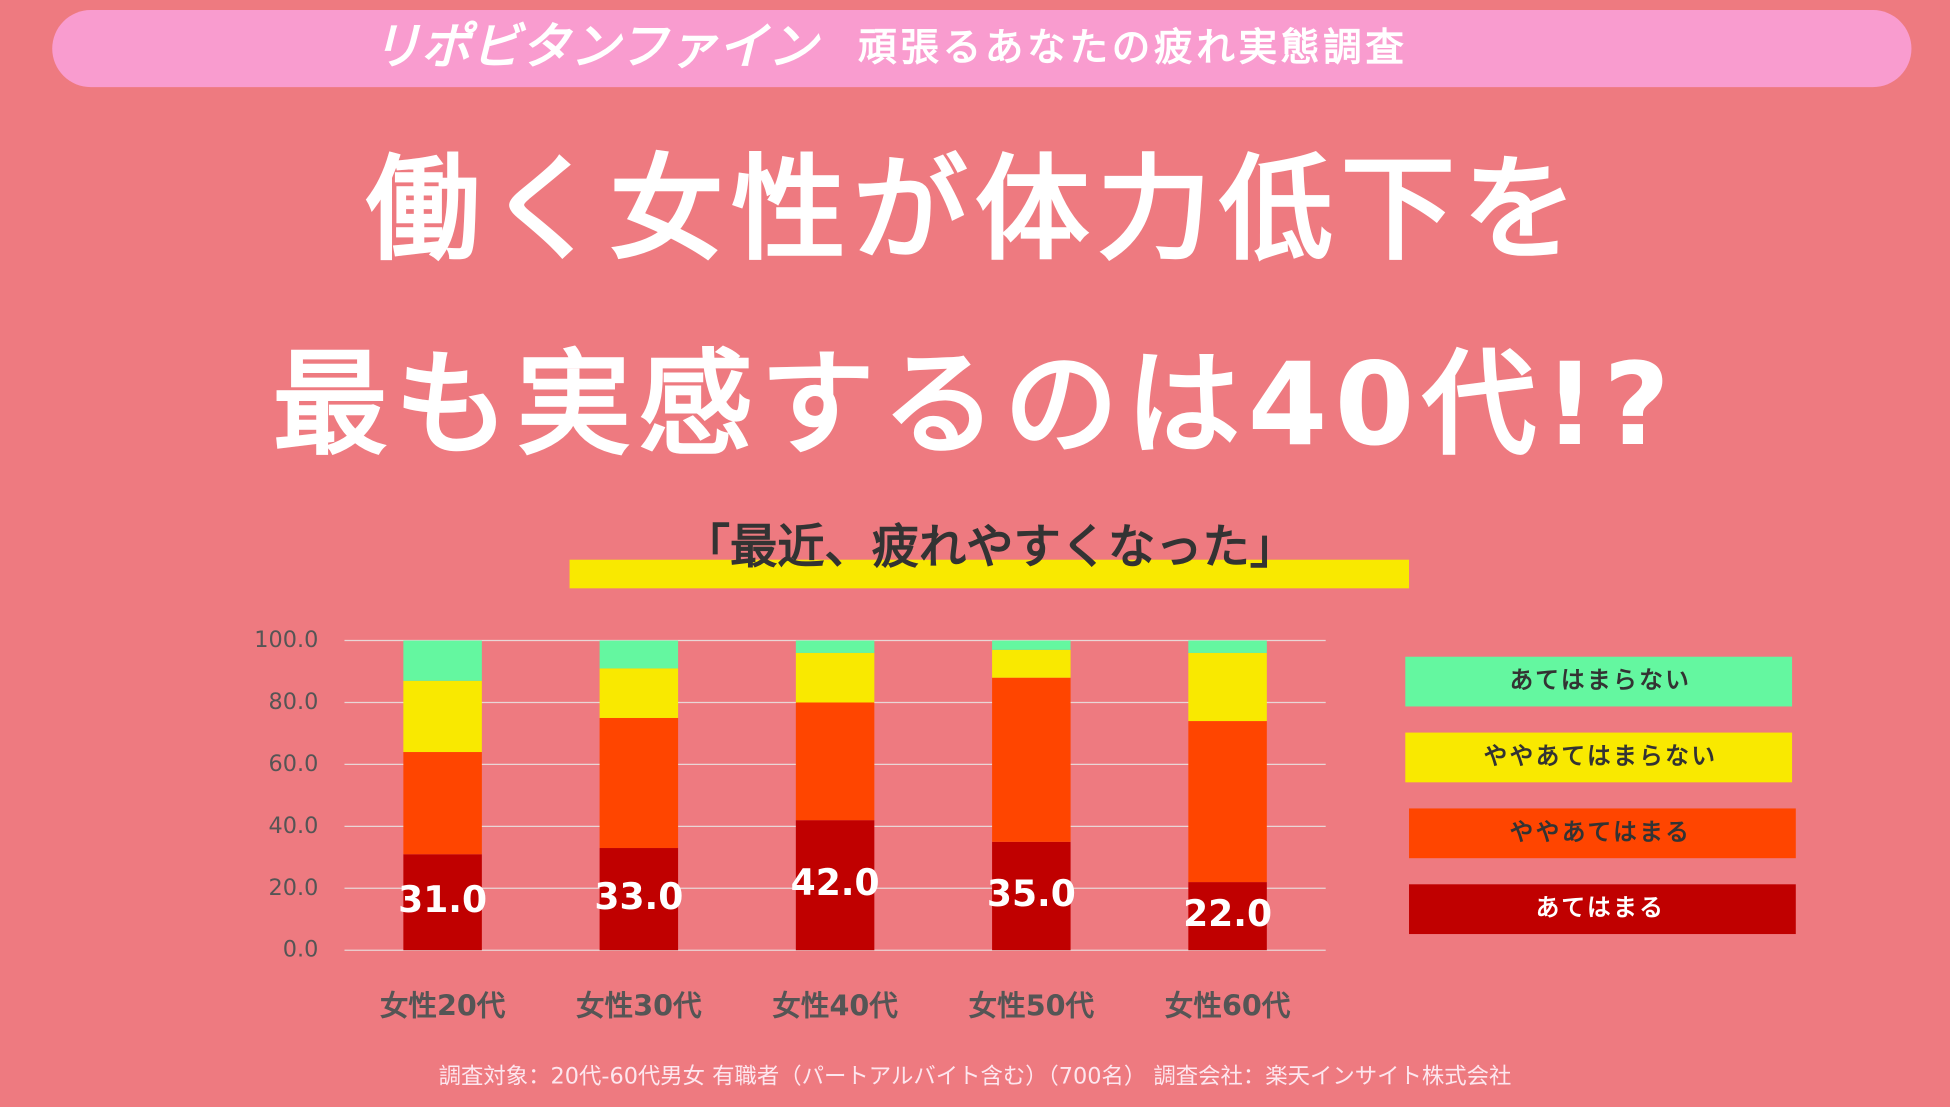  I want to click on header-banner, so click(982, 49).